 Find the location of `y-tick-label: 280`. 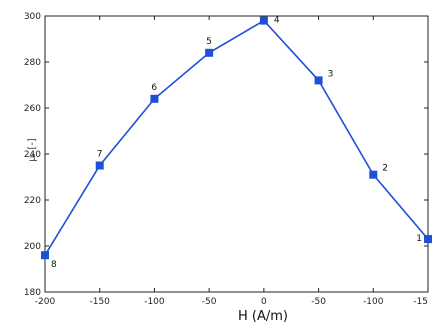

y-tick-label: 280 is located at coordinates (32, 63).